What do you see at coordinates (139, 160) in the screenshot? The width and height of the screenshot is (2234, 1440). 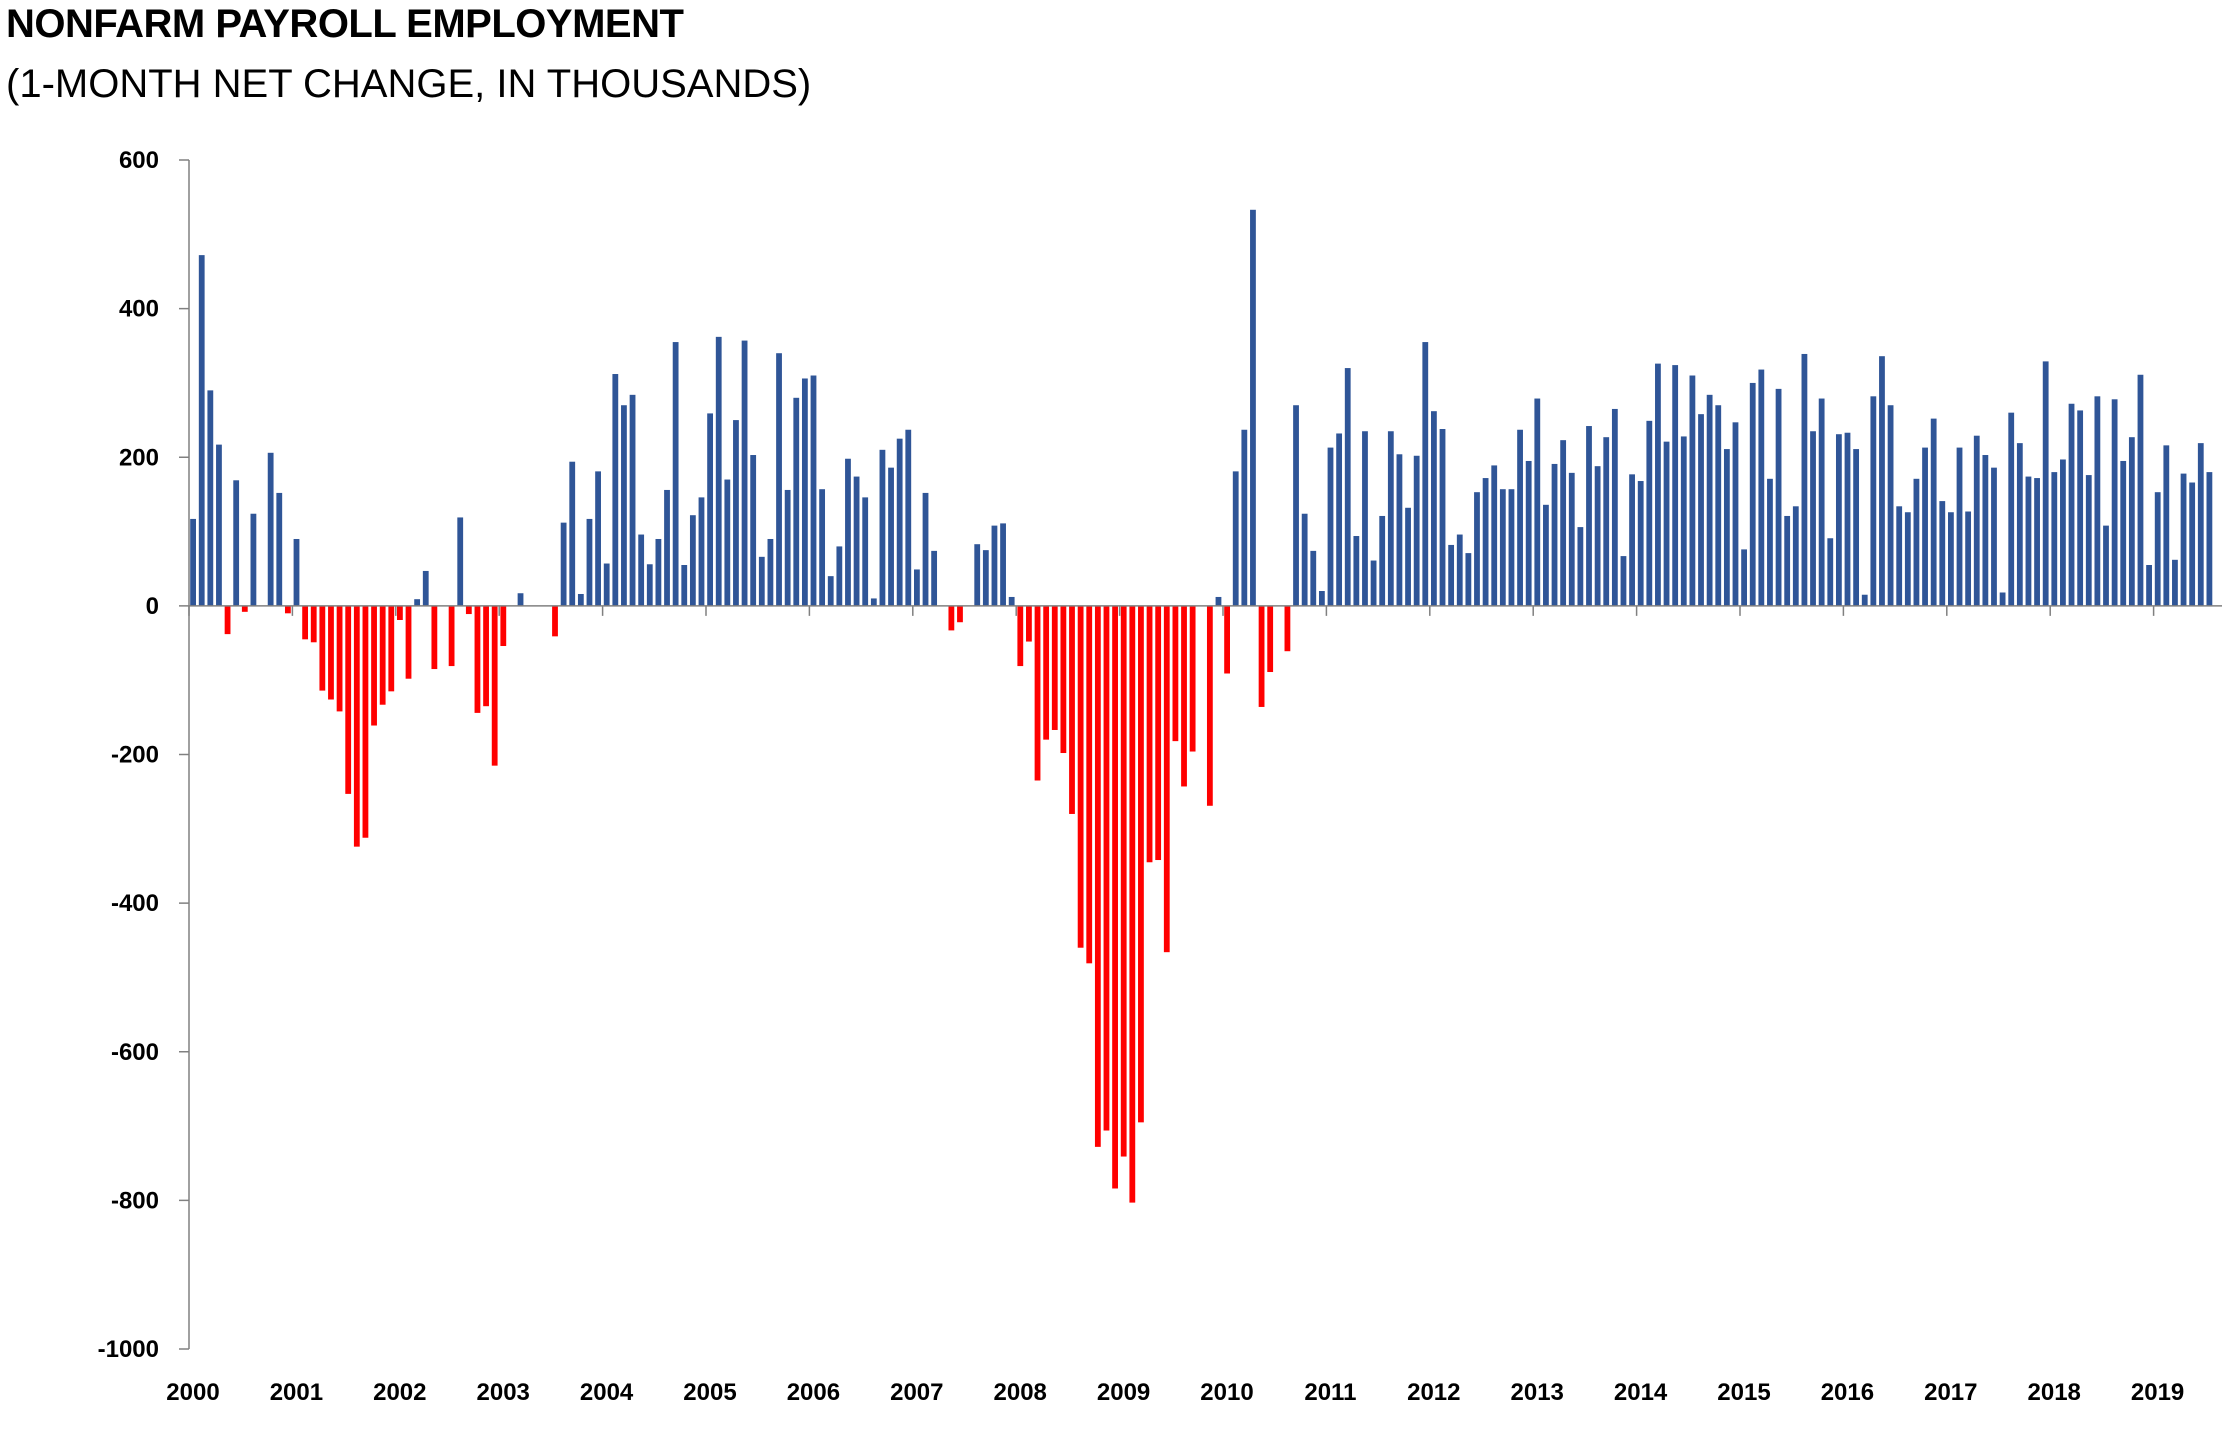 I see `y-tick-label: 600` at bounding box center [139, 160].